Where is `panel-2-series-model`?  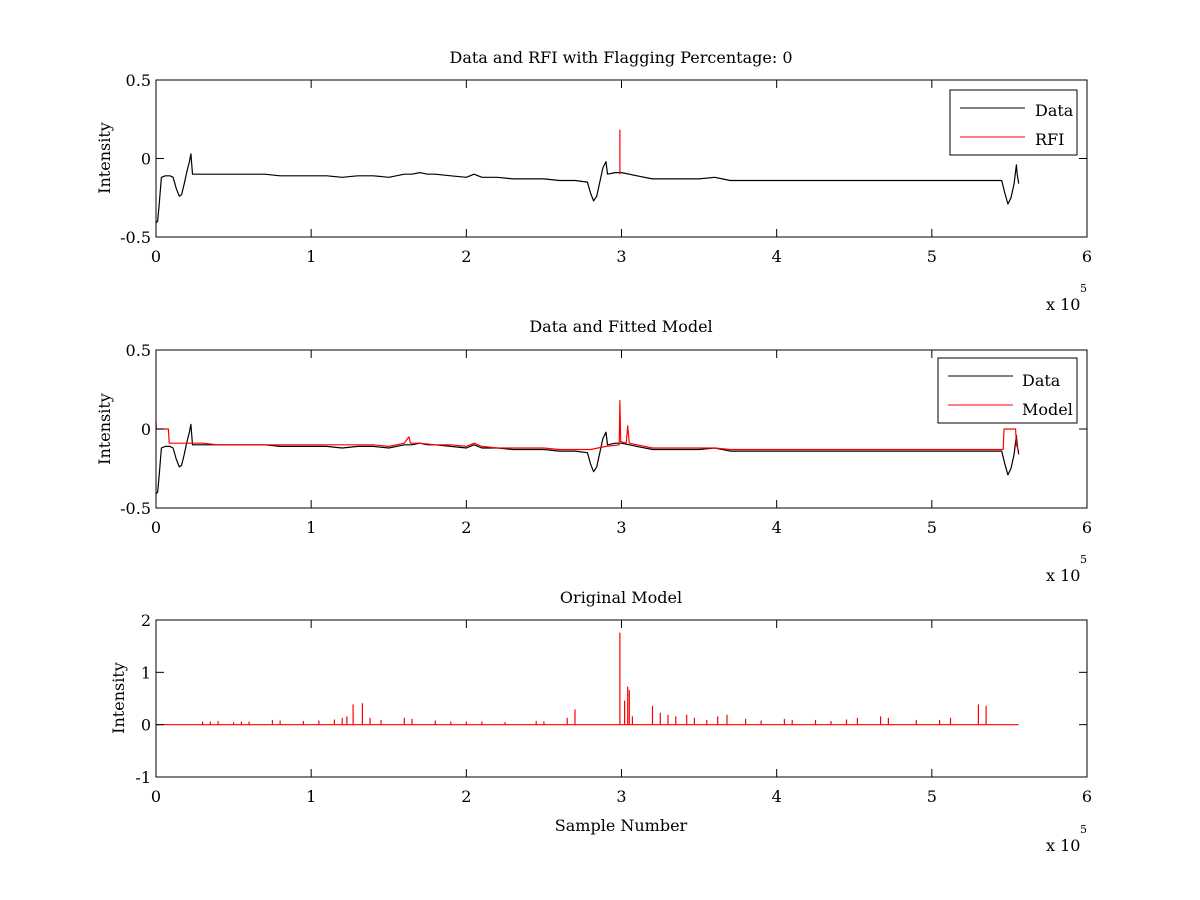 panel-2-series-model is located at coordinates (587, 426).